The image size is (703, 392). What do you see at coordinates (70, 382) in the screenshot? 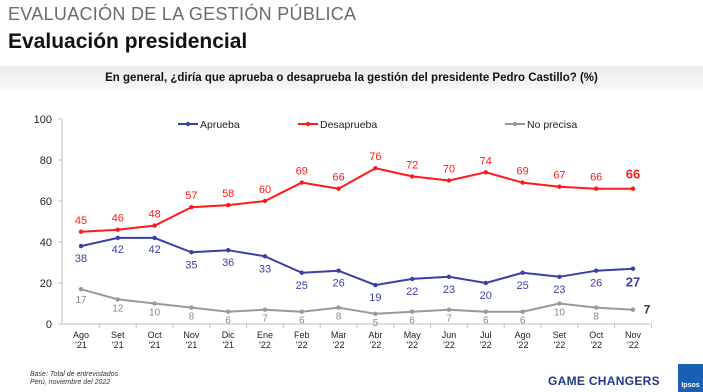
I see `footnote-date: Perú, noviembre del 2022` at bounding box center [70, 382].